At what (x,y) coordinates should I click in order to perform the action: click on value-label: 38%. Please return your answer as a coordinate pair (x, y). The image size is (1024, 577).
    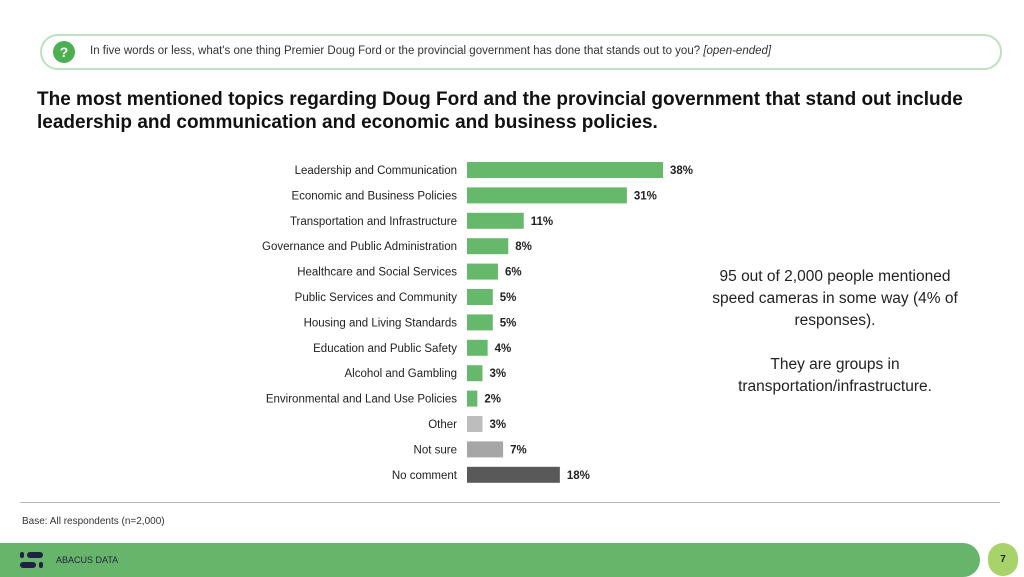
    Looking at the image, I should click on (681, 171).